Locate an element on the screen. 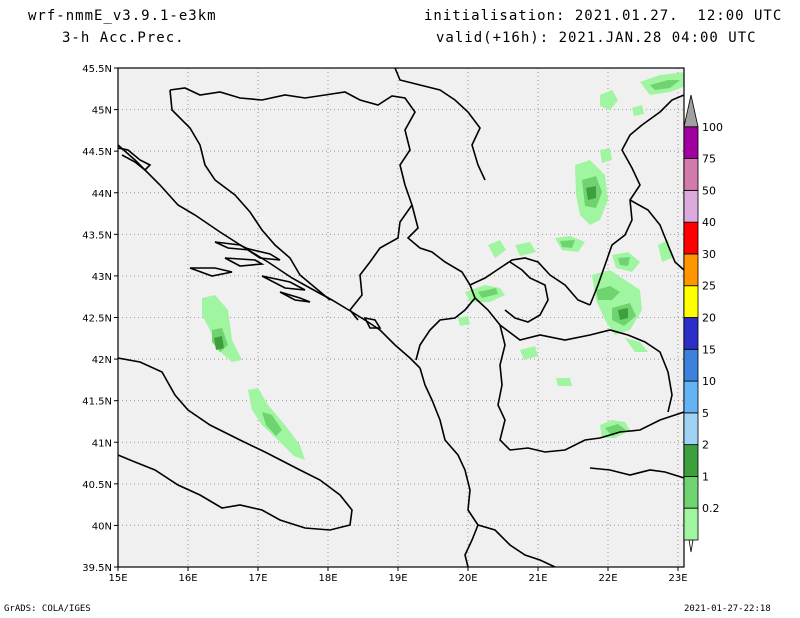 This screenshot has width=800, height=618. lat-tick-label: 45N is located at coordinates (102, 111).